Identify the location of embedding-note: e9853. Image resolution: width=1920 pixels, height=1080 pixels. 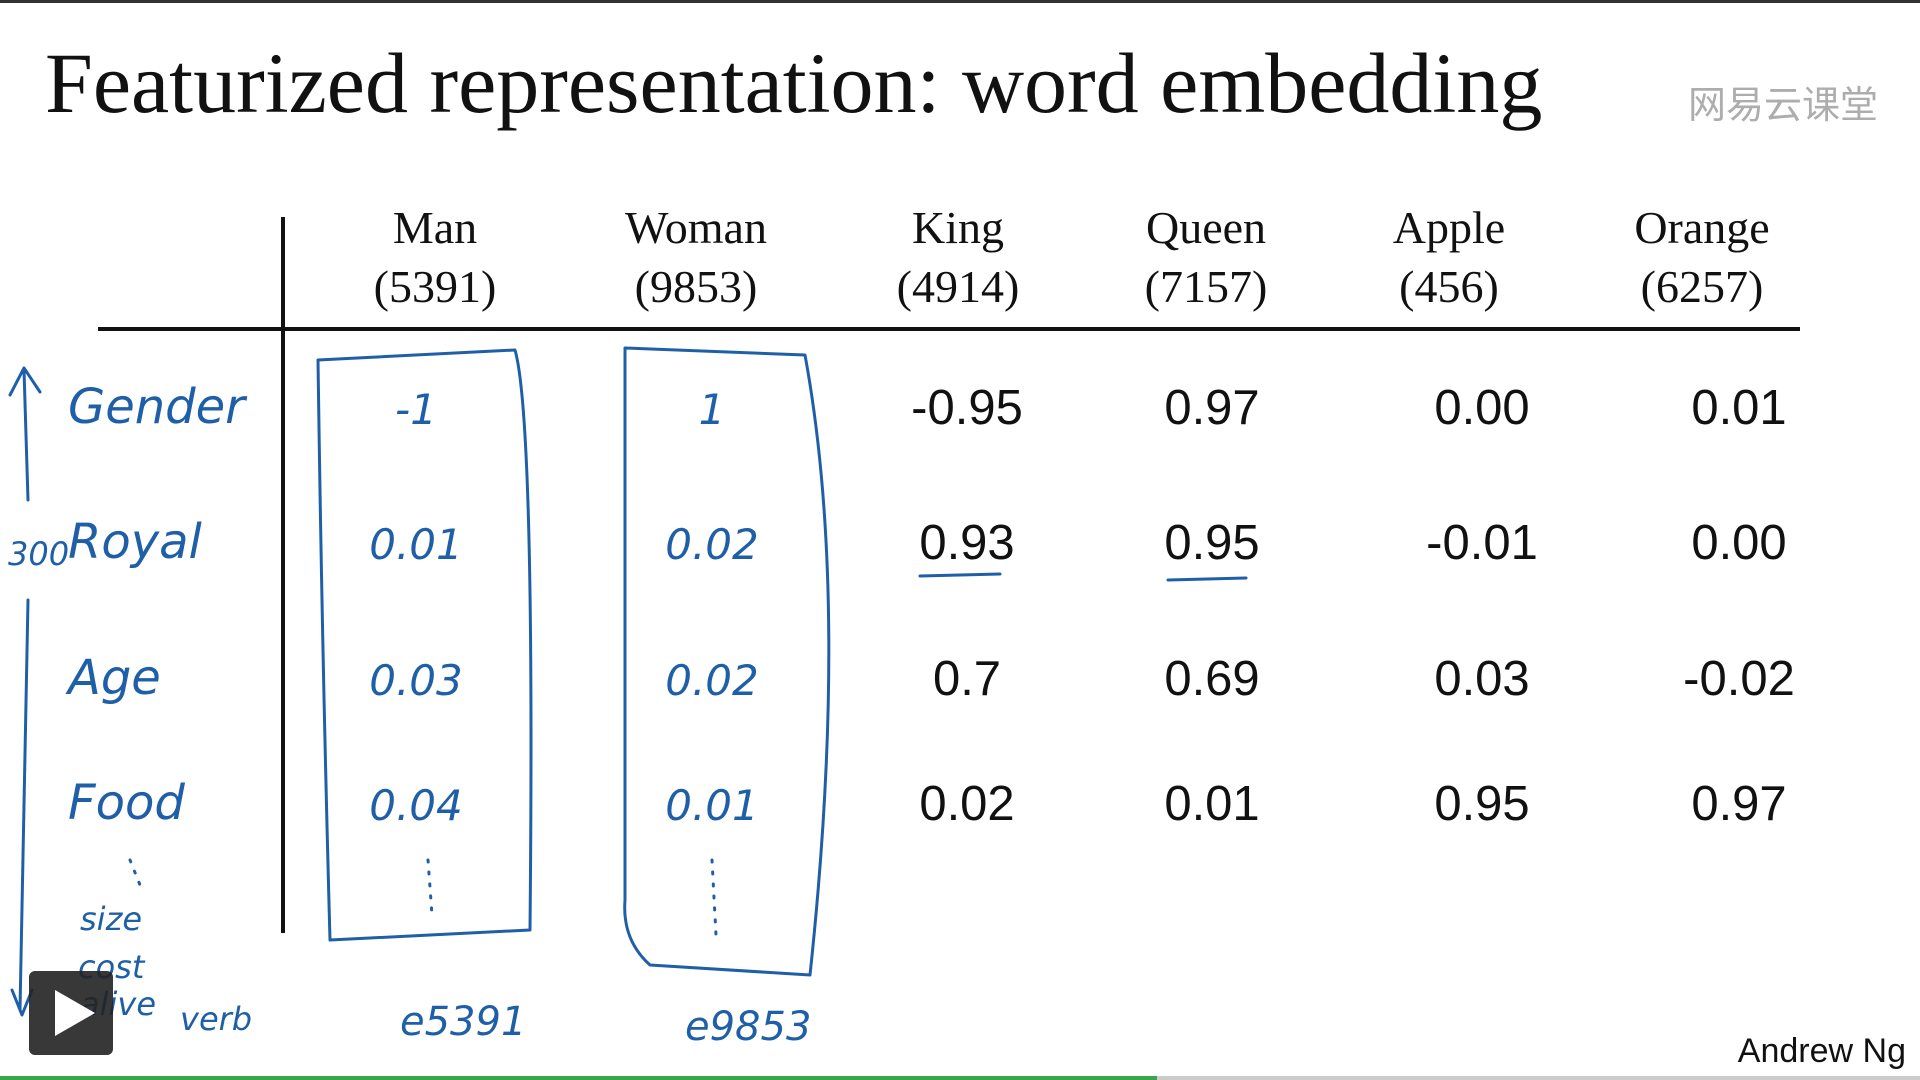
(748, 1027).